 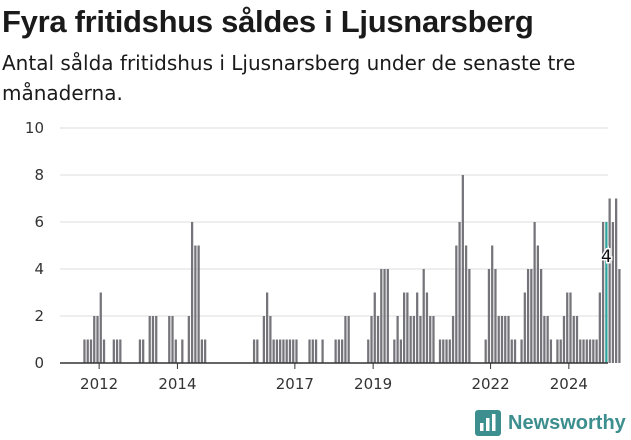 I want to click on y-axis-ticks: 0 2 4 6 8 10, so click(x=34, y=245).